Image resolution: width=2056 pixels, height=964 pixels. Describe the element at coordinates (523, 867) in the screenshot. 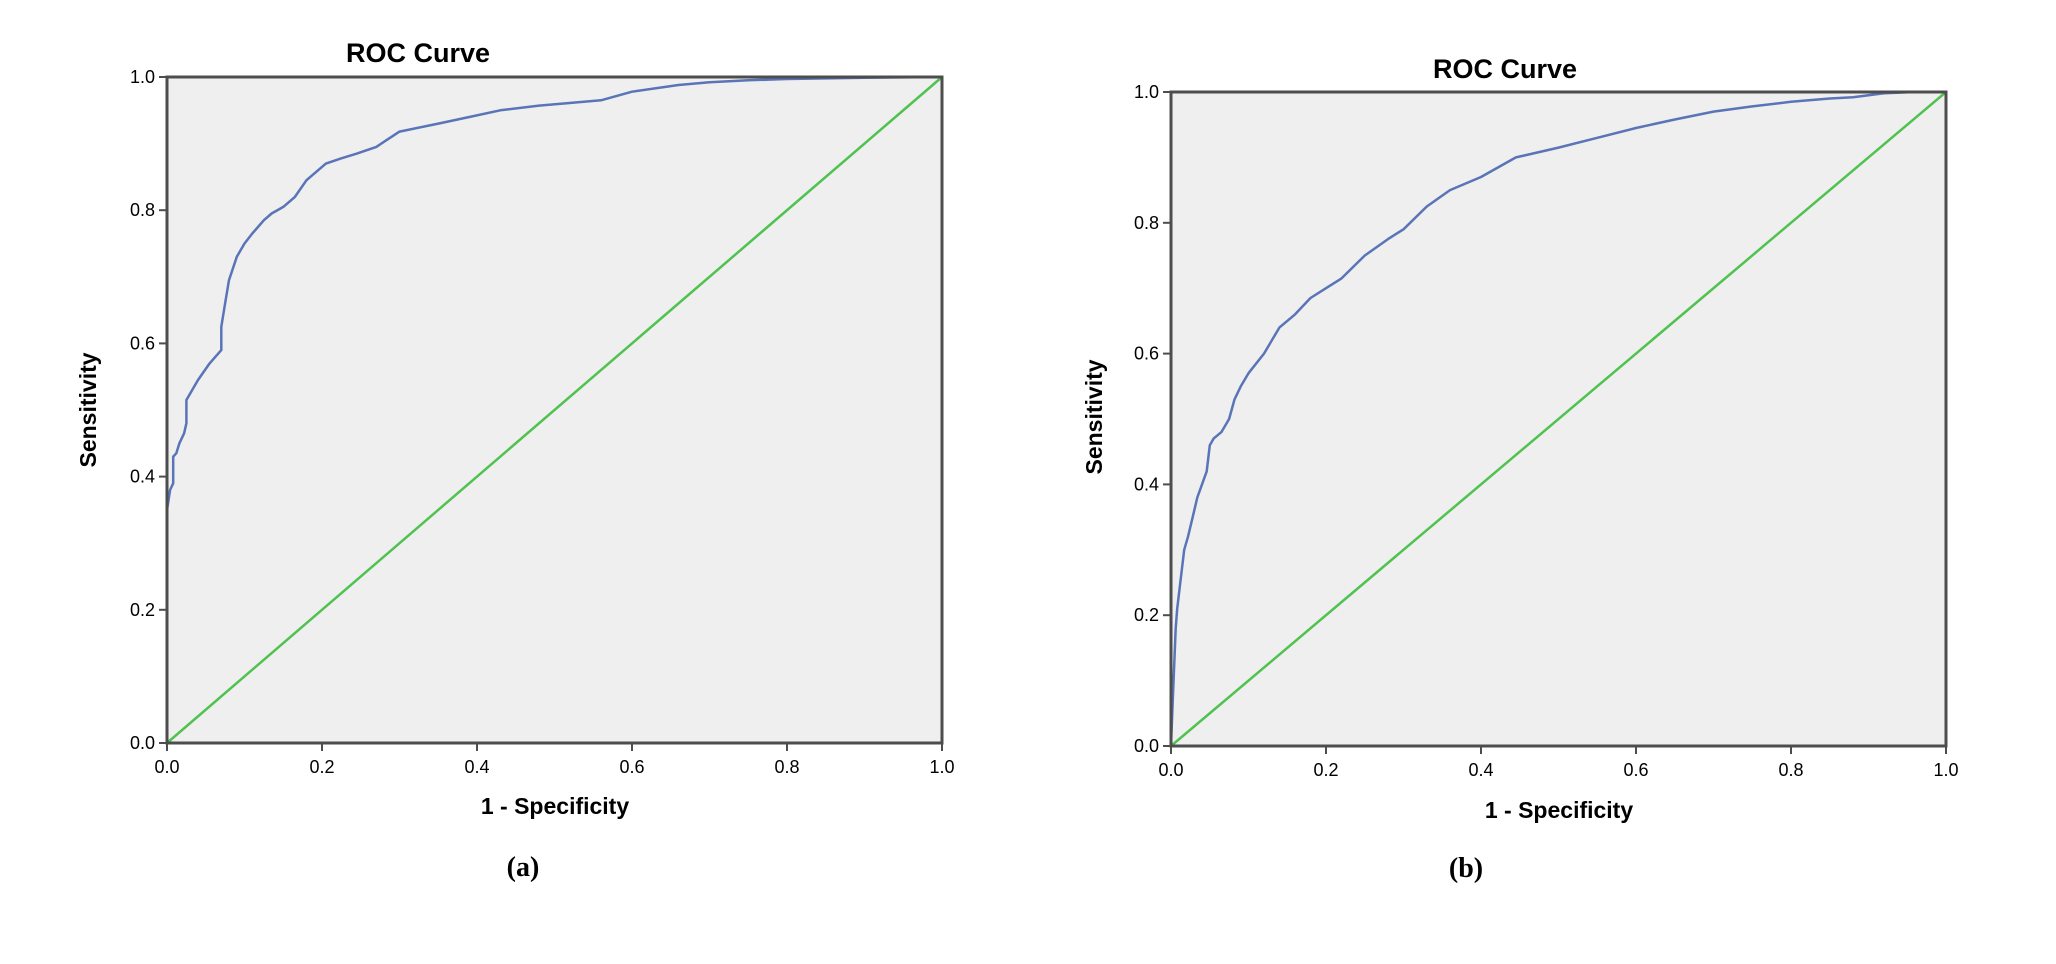

I see `panel-caption-a: (a)` at that location.